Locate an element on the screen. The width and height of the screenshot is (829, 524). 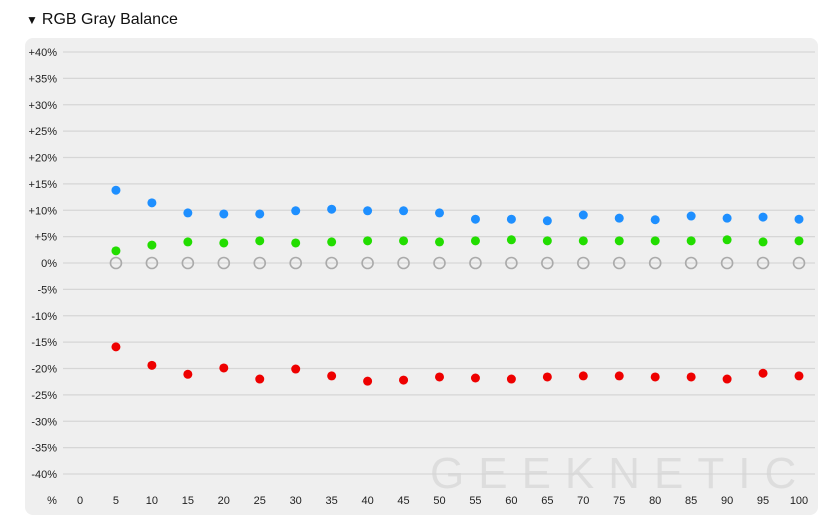
x-tick-label: 40 is located at coordinates (367, 501).